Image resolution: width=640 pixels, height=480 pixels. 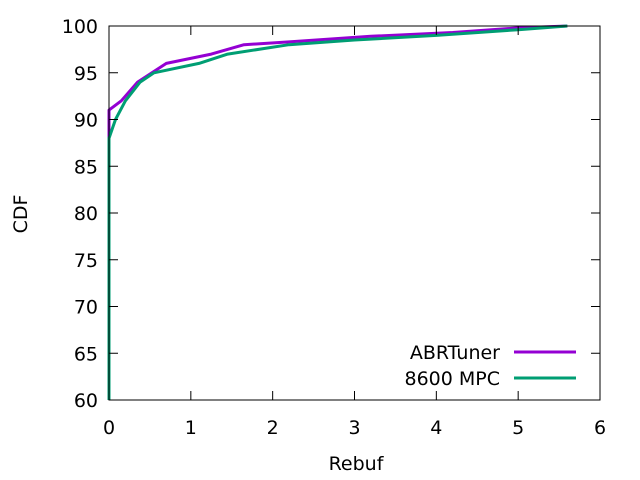 I want to click on y-tick-label: 80, so click(x=86, y=214).